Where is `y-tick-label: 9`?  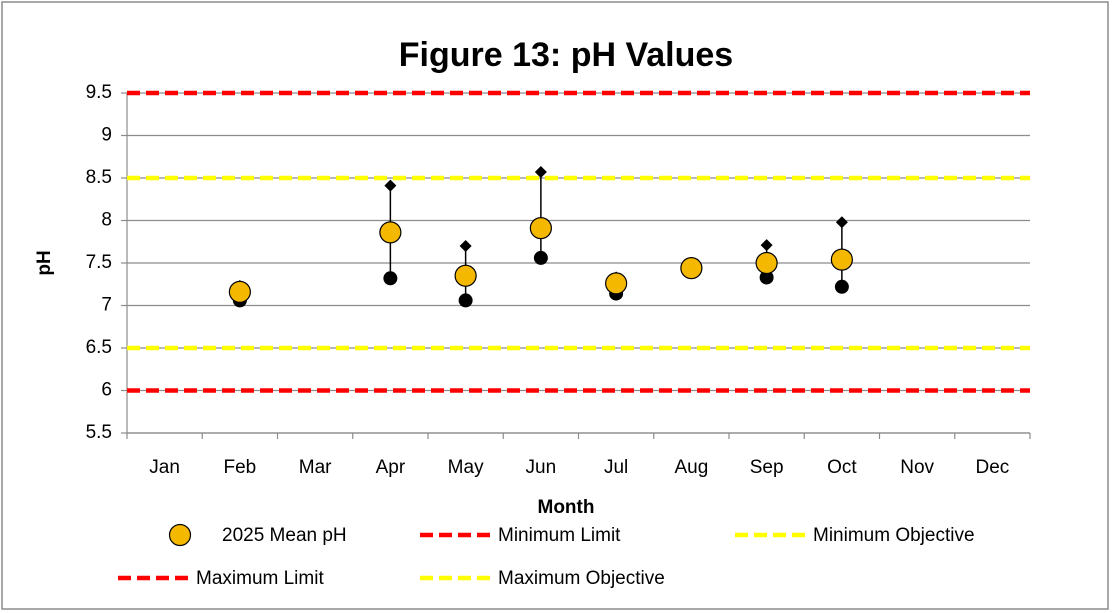
y-tick-label: 9 is located at coordinates (106, 135).